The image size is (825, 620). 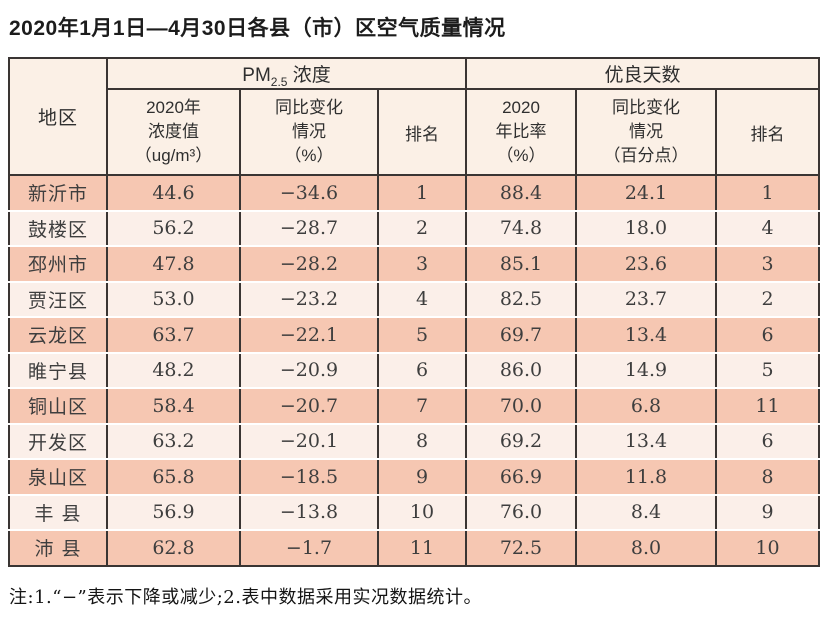 What do you see at coordinates (279, 81) in the screenshot?
I see `pm25-subscript: 2.5` at bounding box center [279, 81].